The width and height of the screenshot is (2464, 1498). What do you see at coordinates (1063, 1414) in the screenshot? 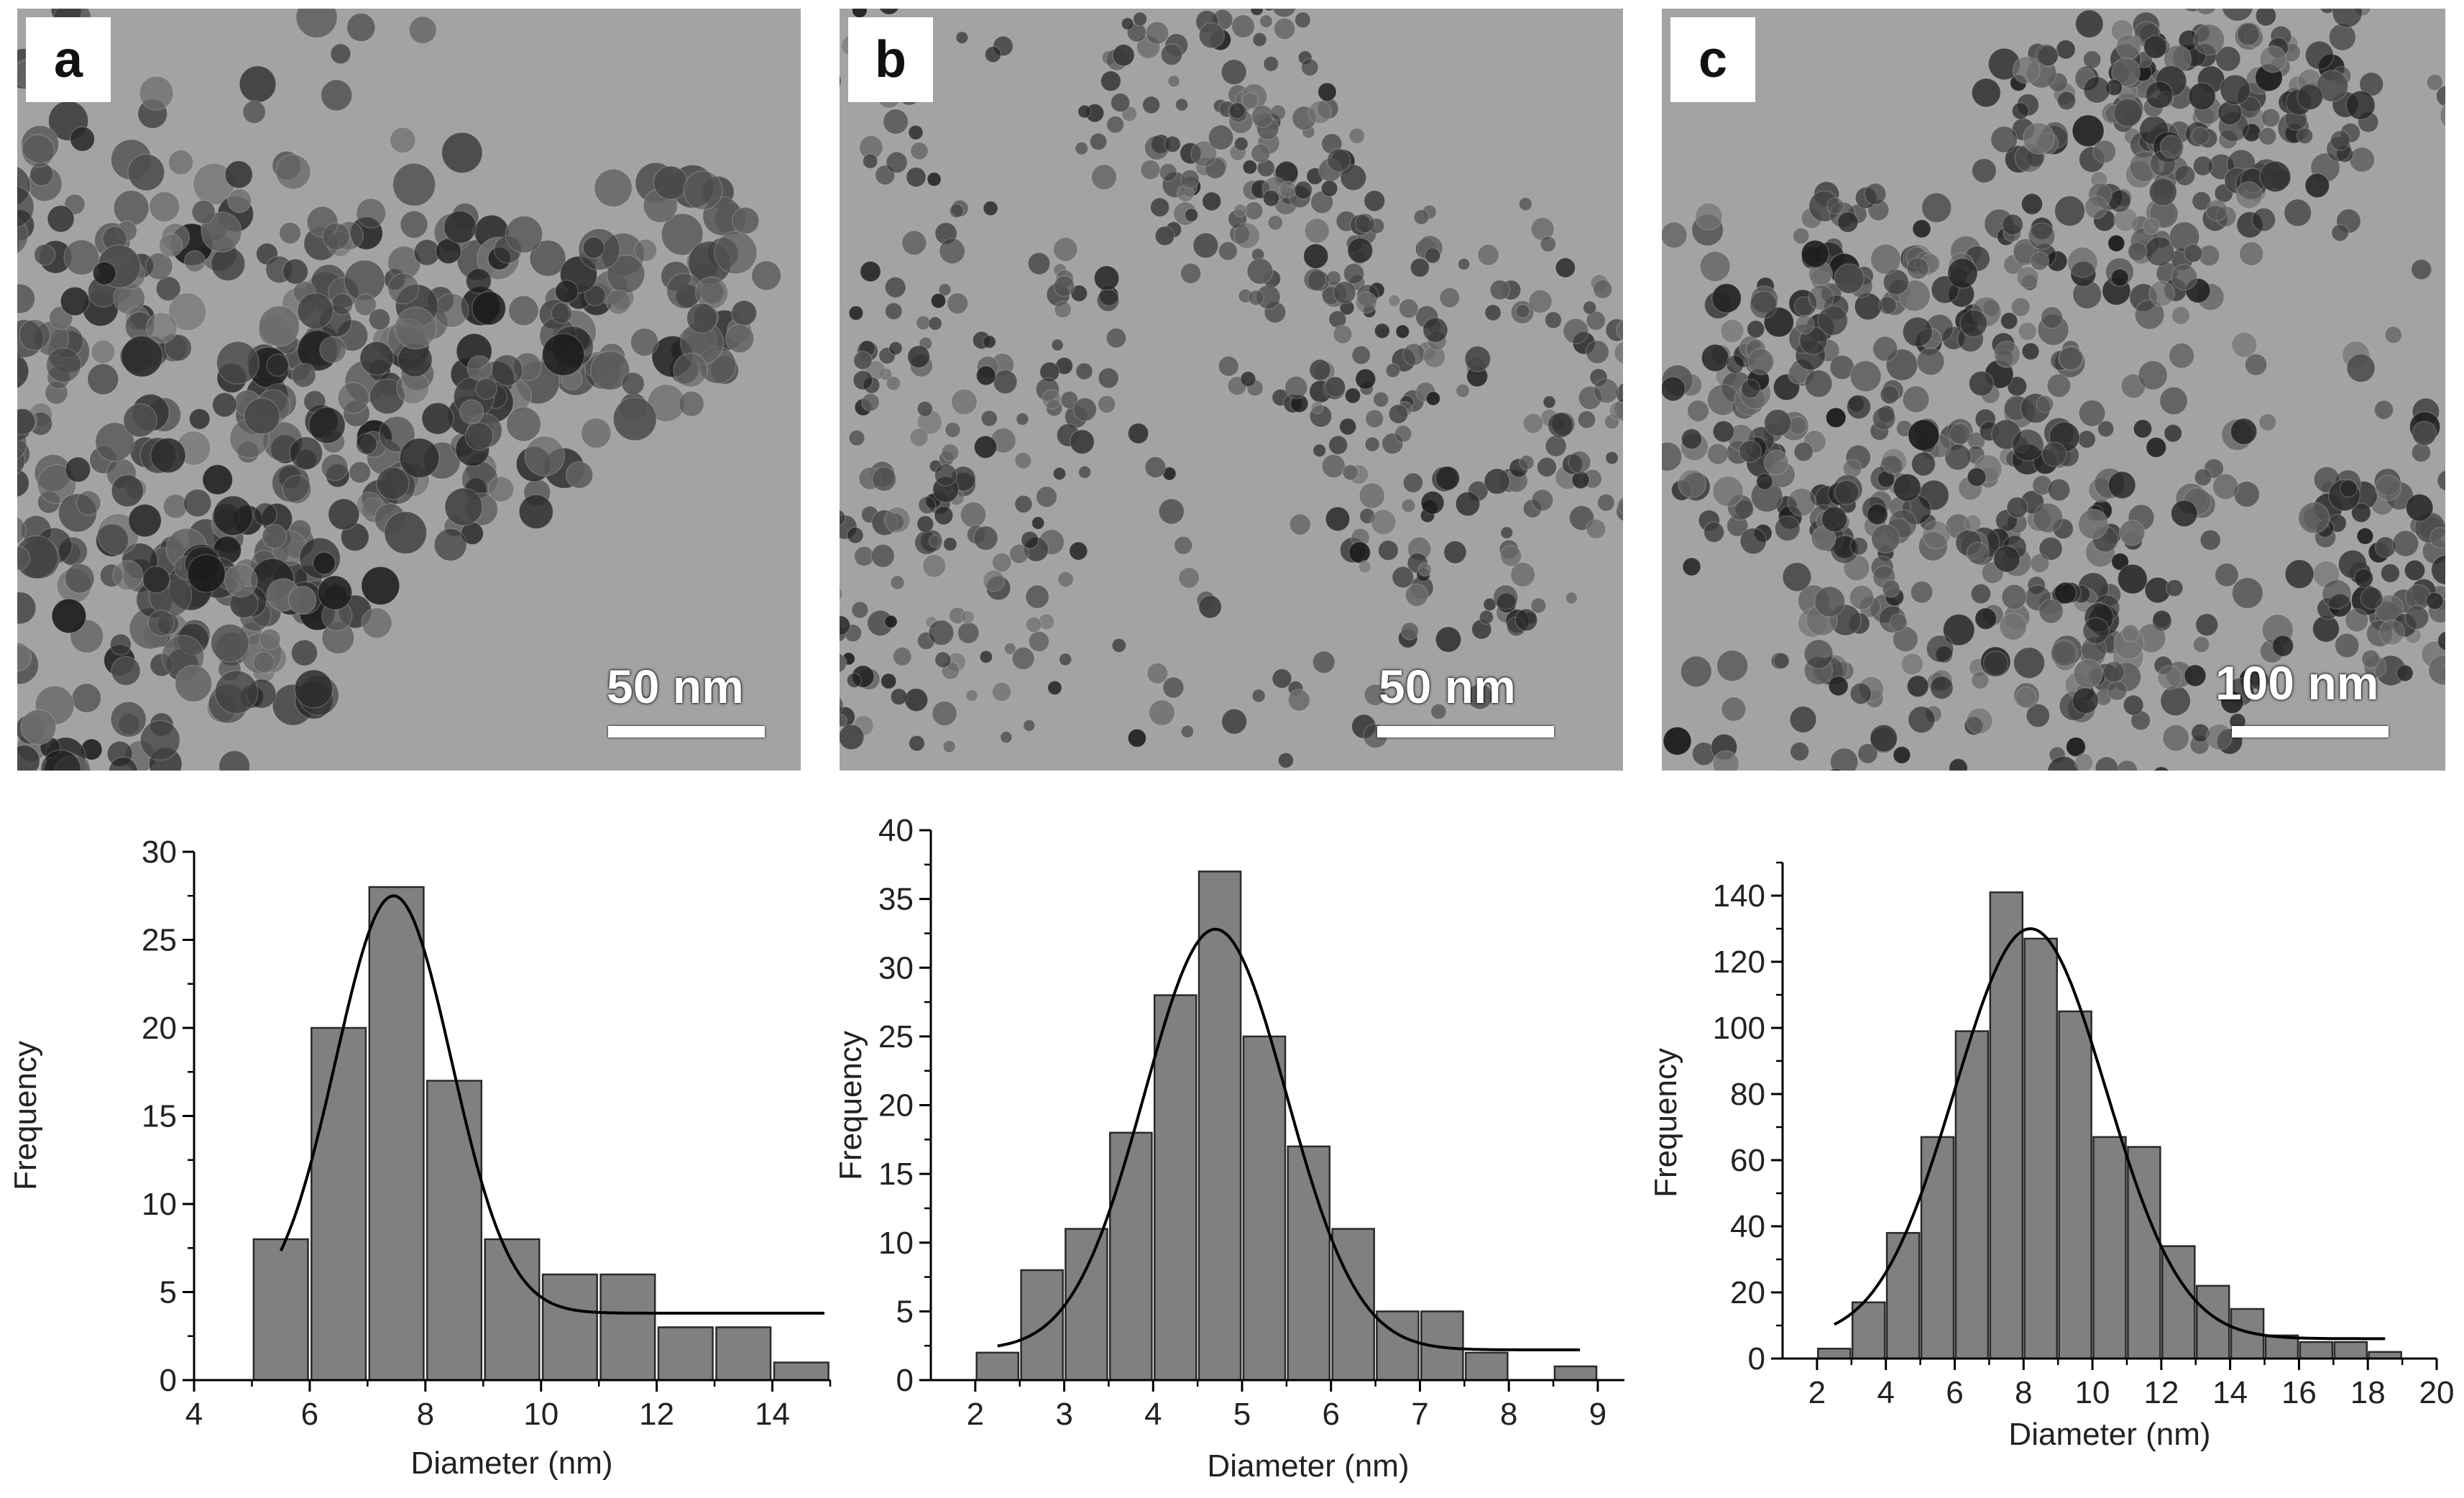
I see `histogram-b-xtick-label-1: 3` at bounding box center [1063, 1414].